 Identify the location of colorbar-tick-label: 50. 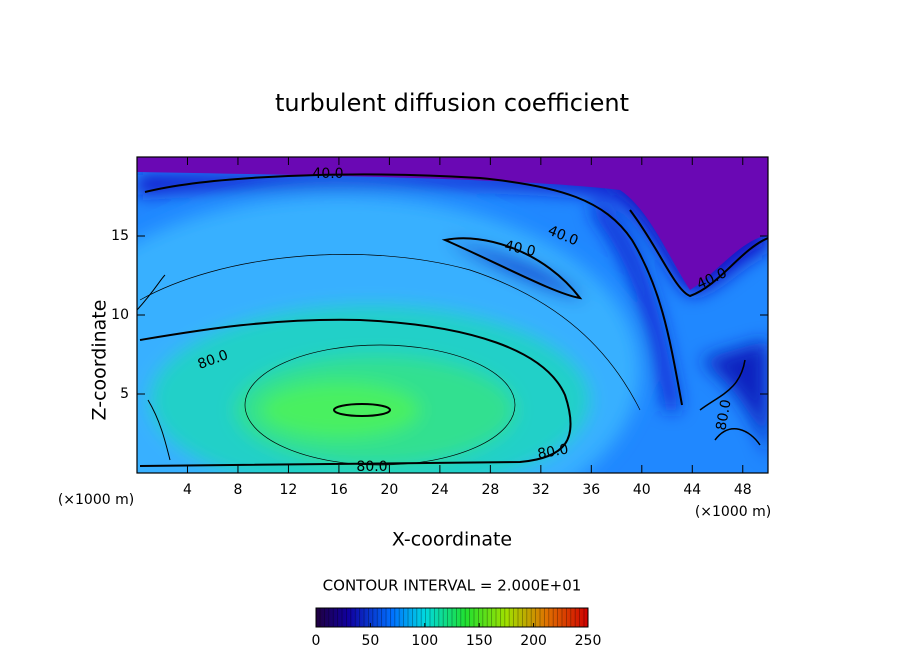
(370, 641).